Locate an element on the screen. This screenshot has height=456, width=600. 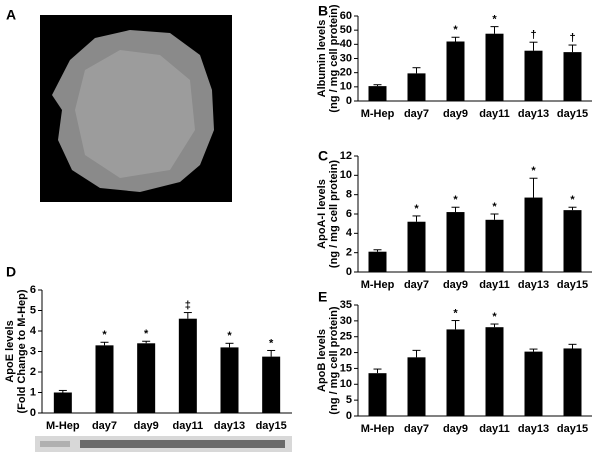
panel-letter: A is located at coordinates (11, 15).